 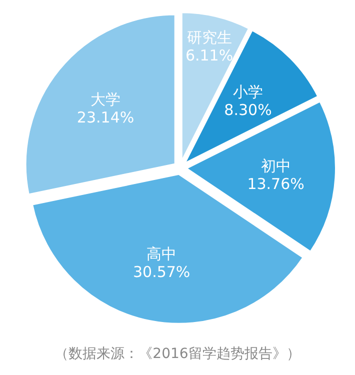 What do you see at coordinates (248, 92) in the screenshot?
I see `slice-label: 小学` at bounding box center [248, 92].